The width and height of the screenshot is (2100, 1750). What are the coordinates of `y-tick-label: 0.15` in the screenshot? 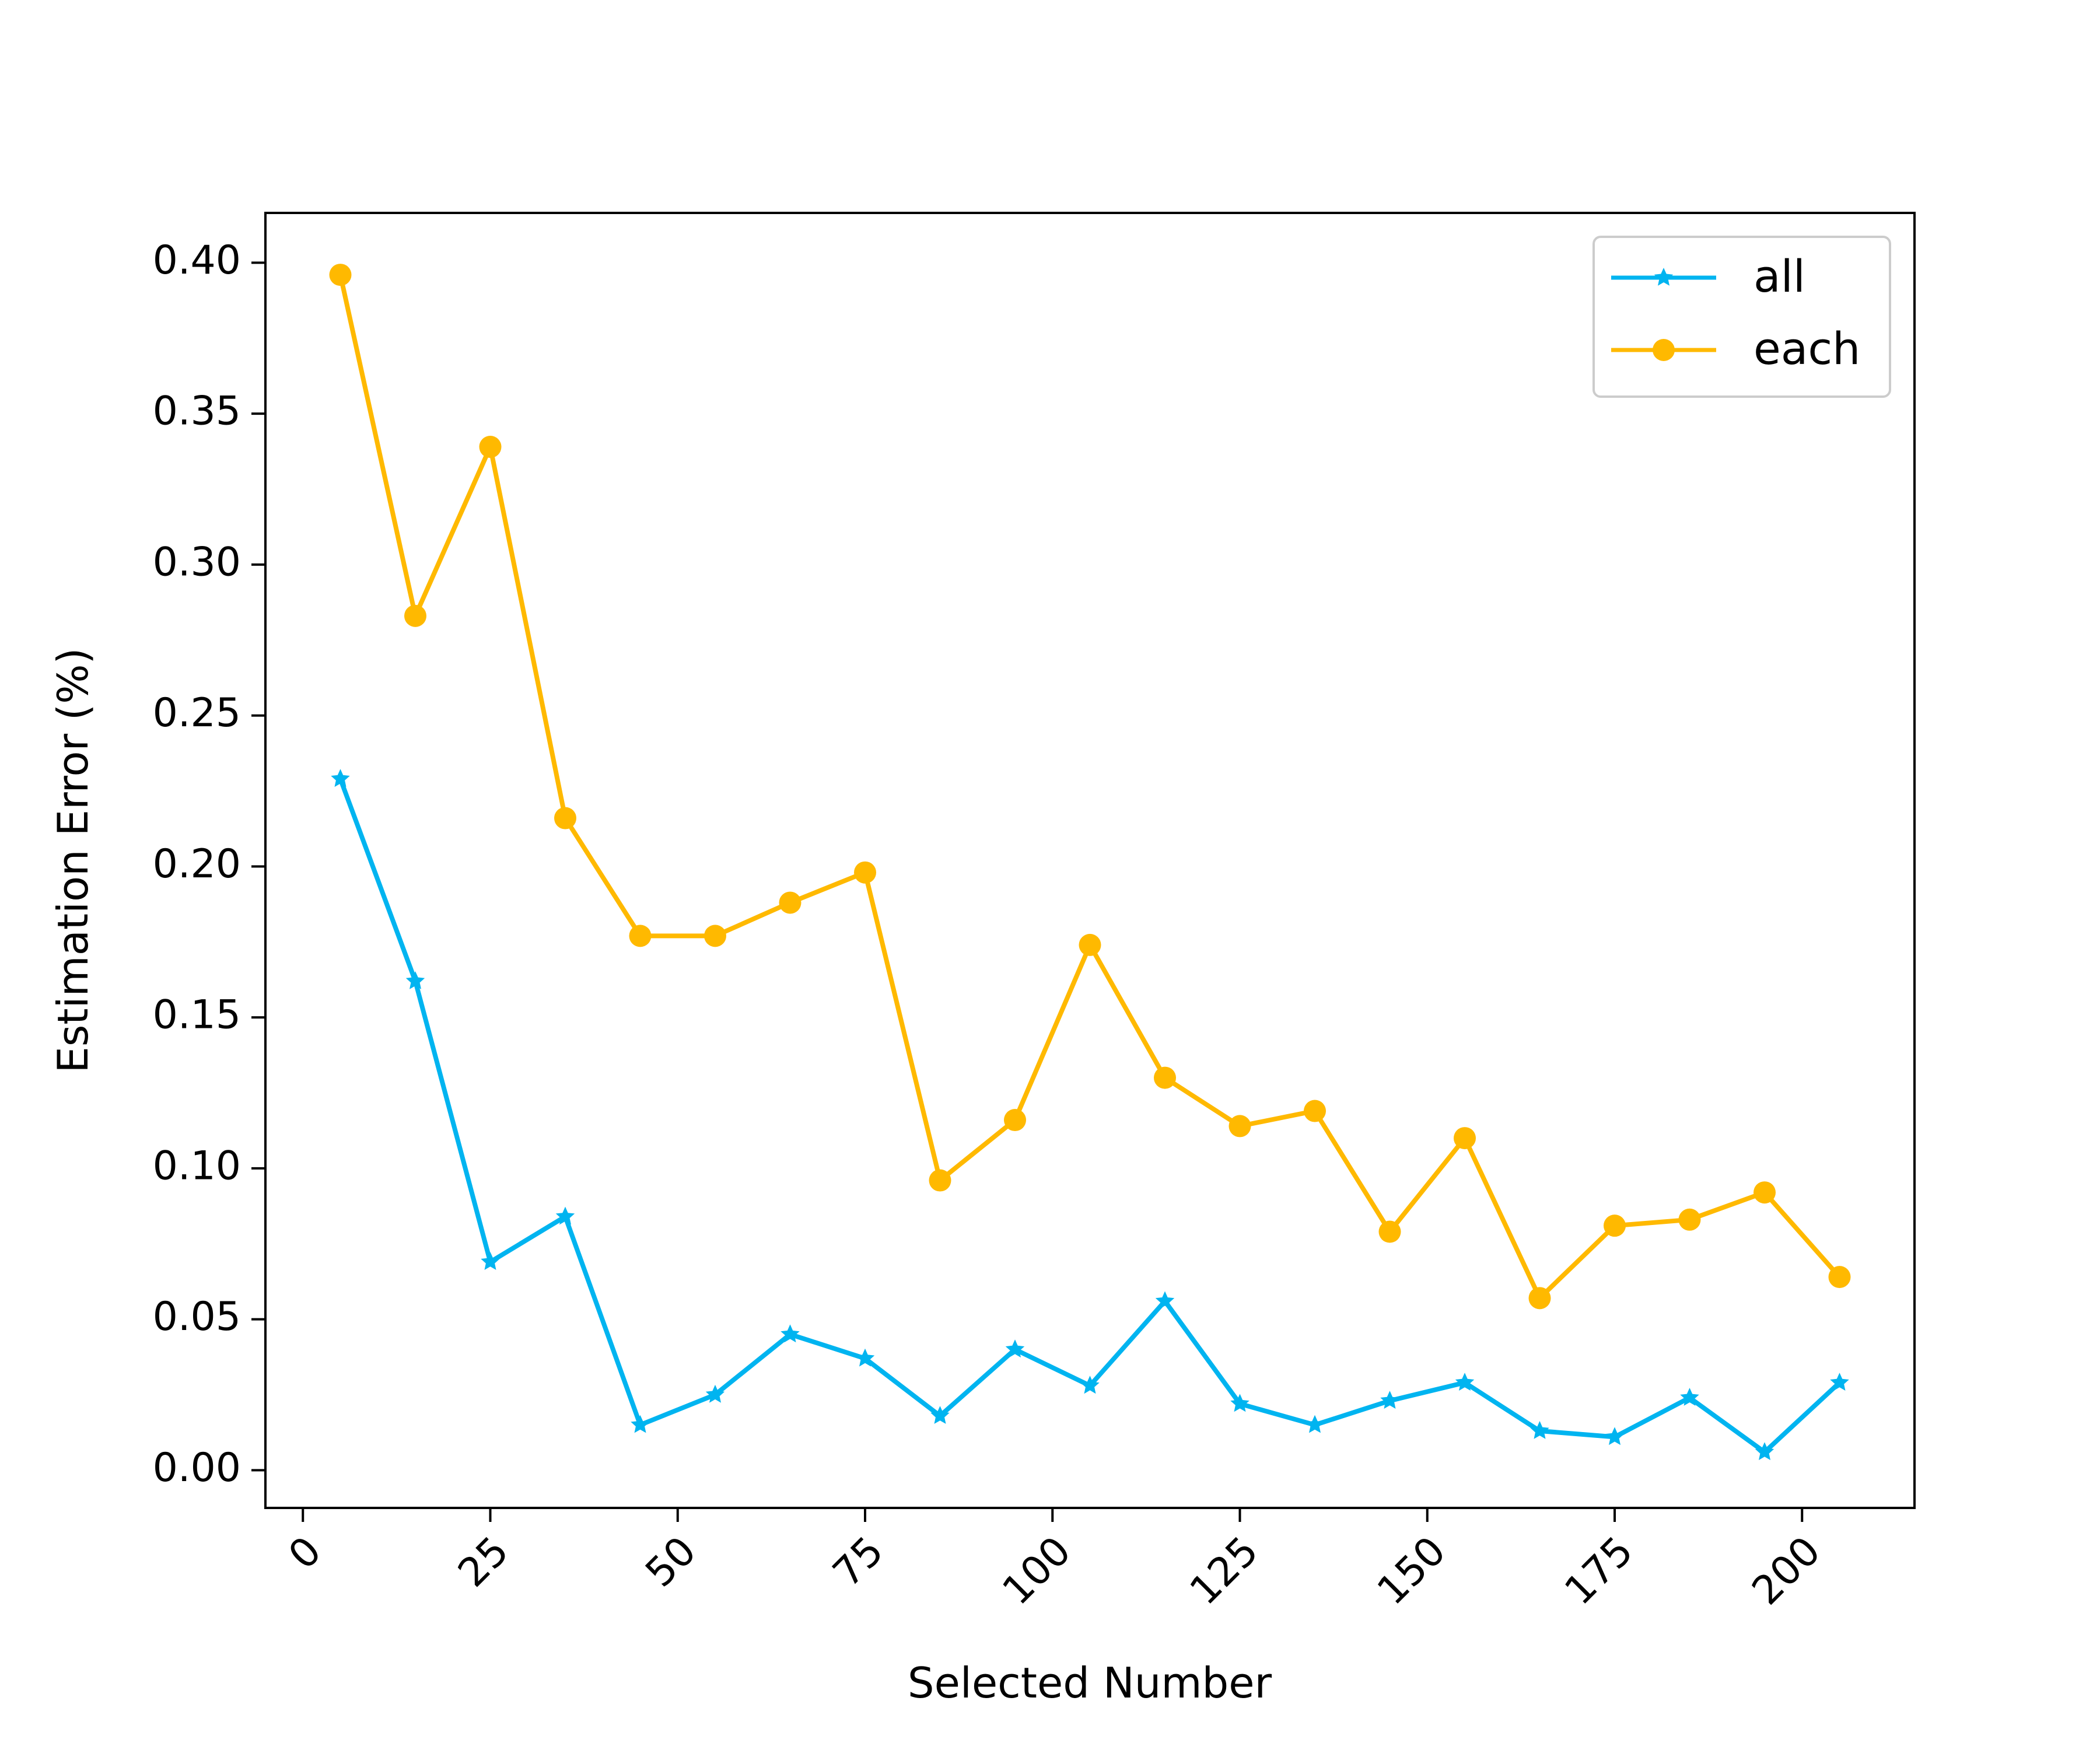 It's located at (197, 1015).